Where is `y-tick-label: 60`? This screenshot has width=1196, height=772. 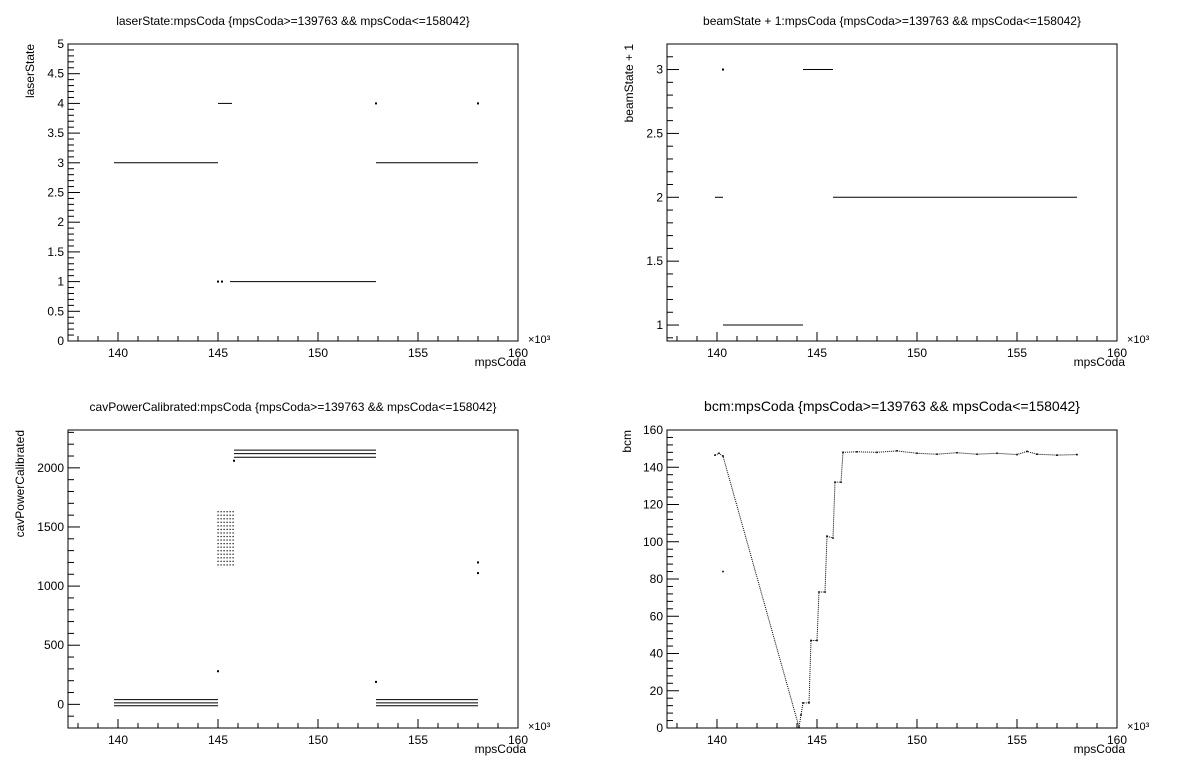 y-tick-label: 60 is located at coordinates (657, 616).